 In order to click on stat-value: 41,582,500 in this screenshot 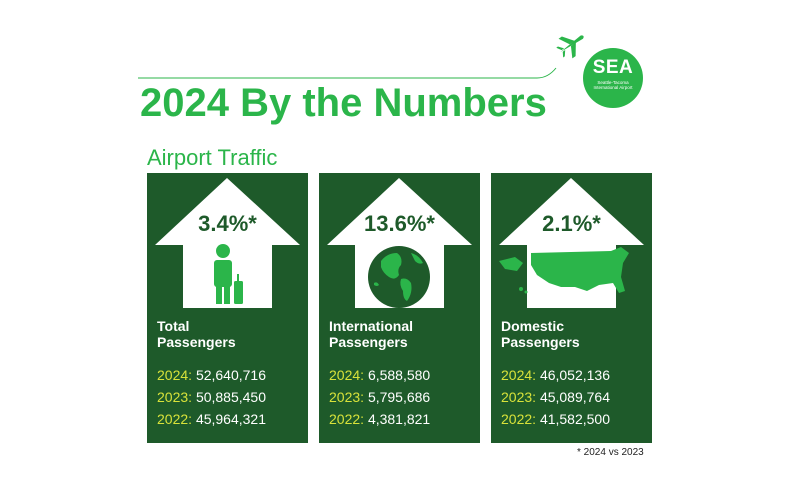, I will do `click(575, 419)`.